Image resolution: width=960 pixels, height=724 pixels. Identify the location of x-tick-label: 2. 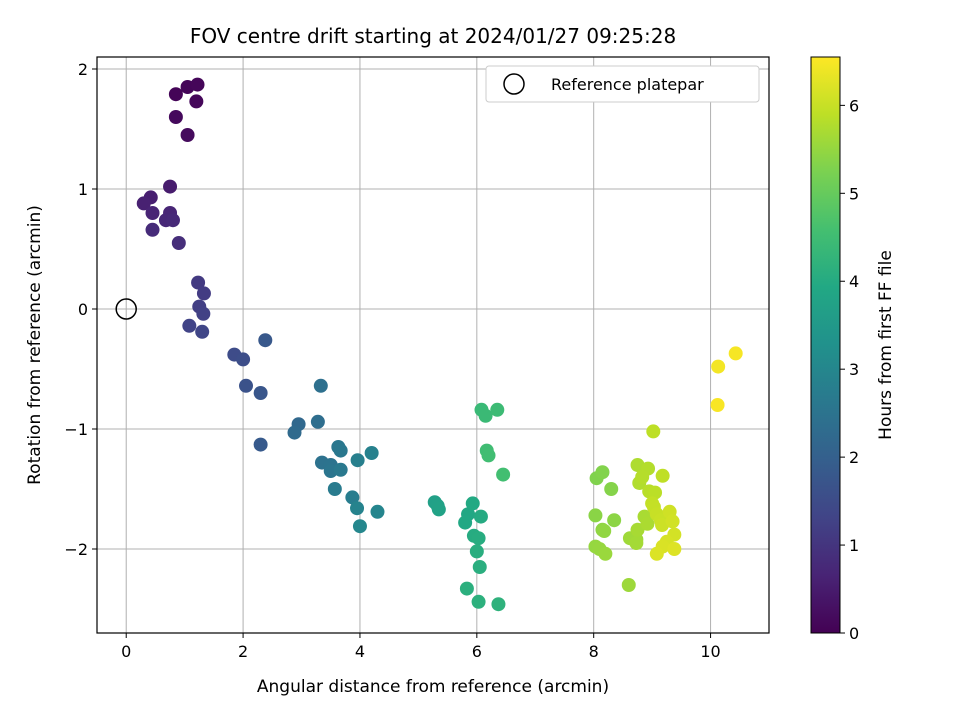
(243, 651).